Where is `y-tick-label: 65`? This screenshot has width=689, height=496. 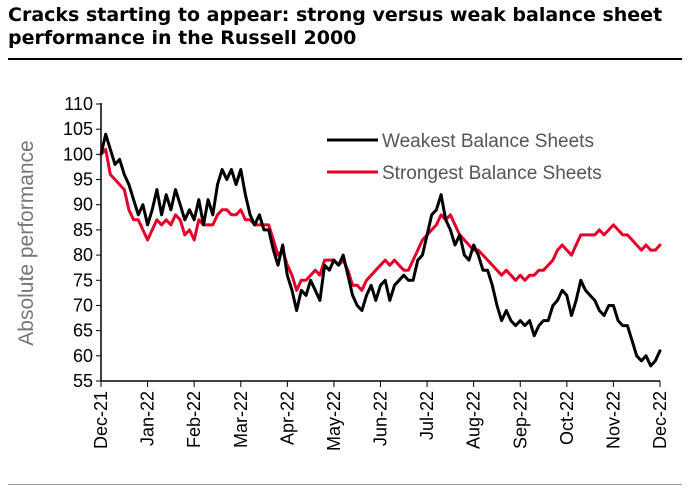 y-tick-label: 65 is located at coordinates (83, 331).